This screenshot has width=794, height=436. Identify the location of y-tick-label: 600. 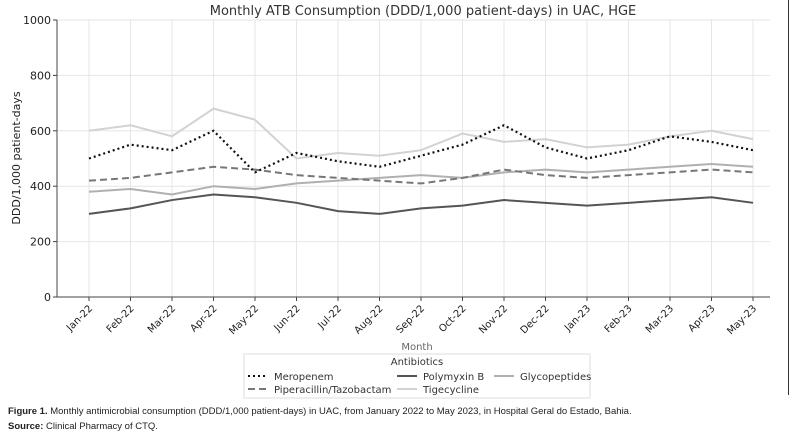
(40, 131).